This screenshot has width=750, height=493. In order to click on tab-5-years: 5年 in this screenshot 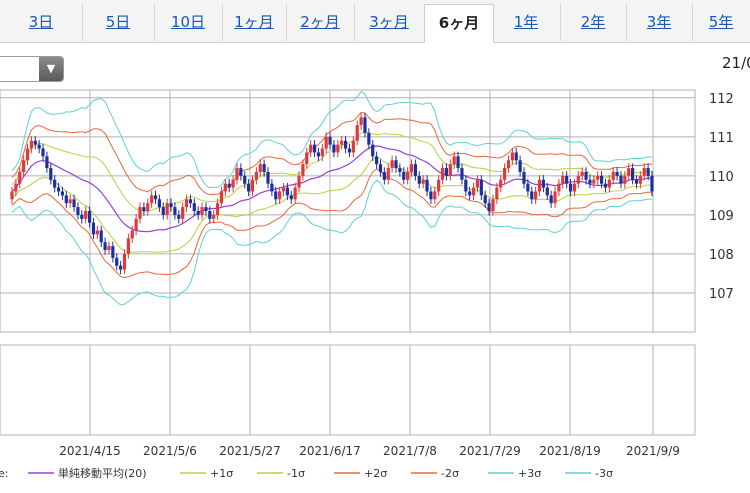, I will do `click(721, 22)`.